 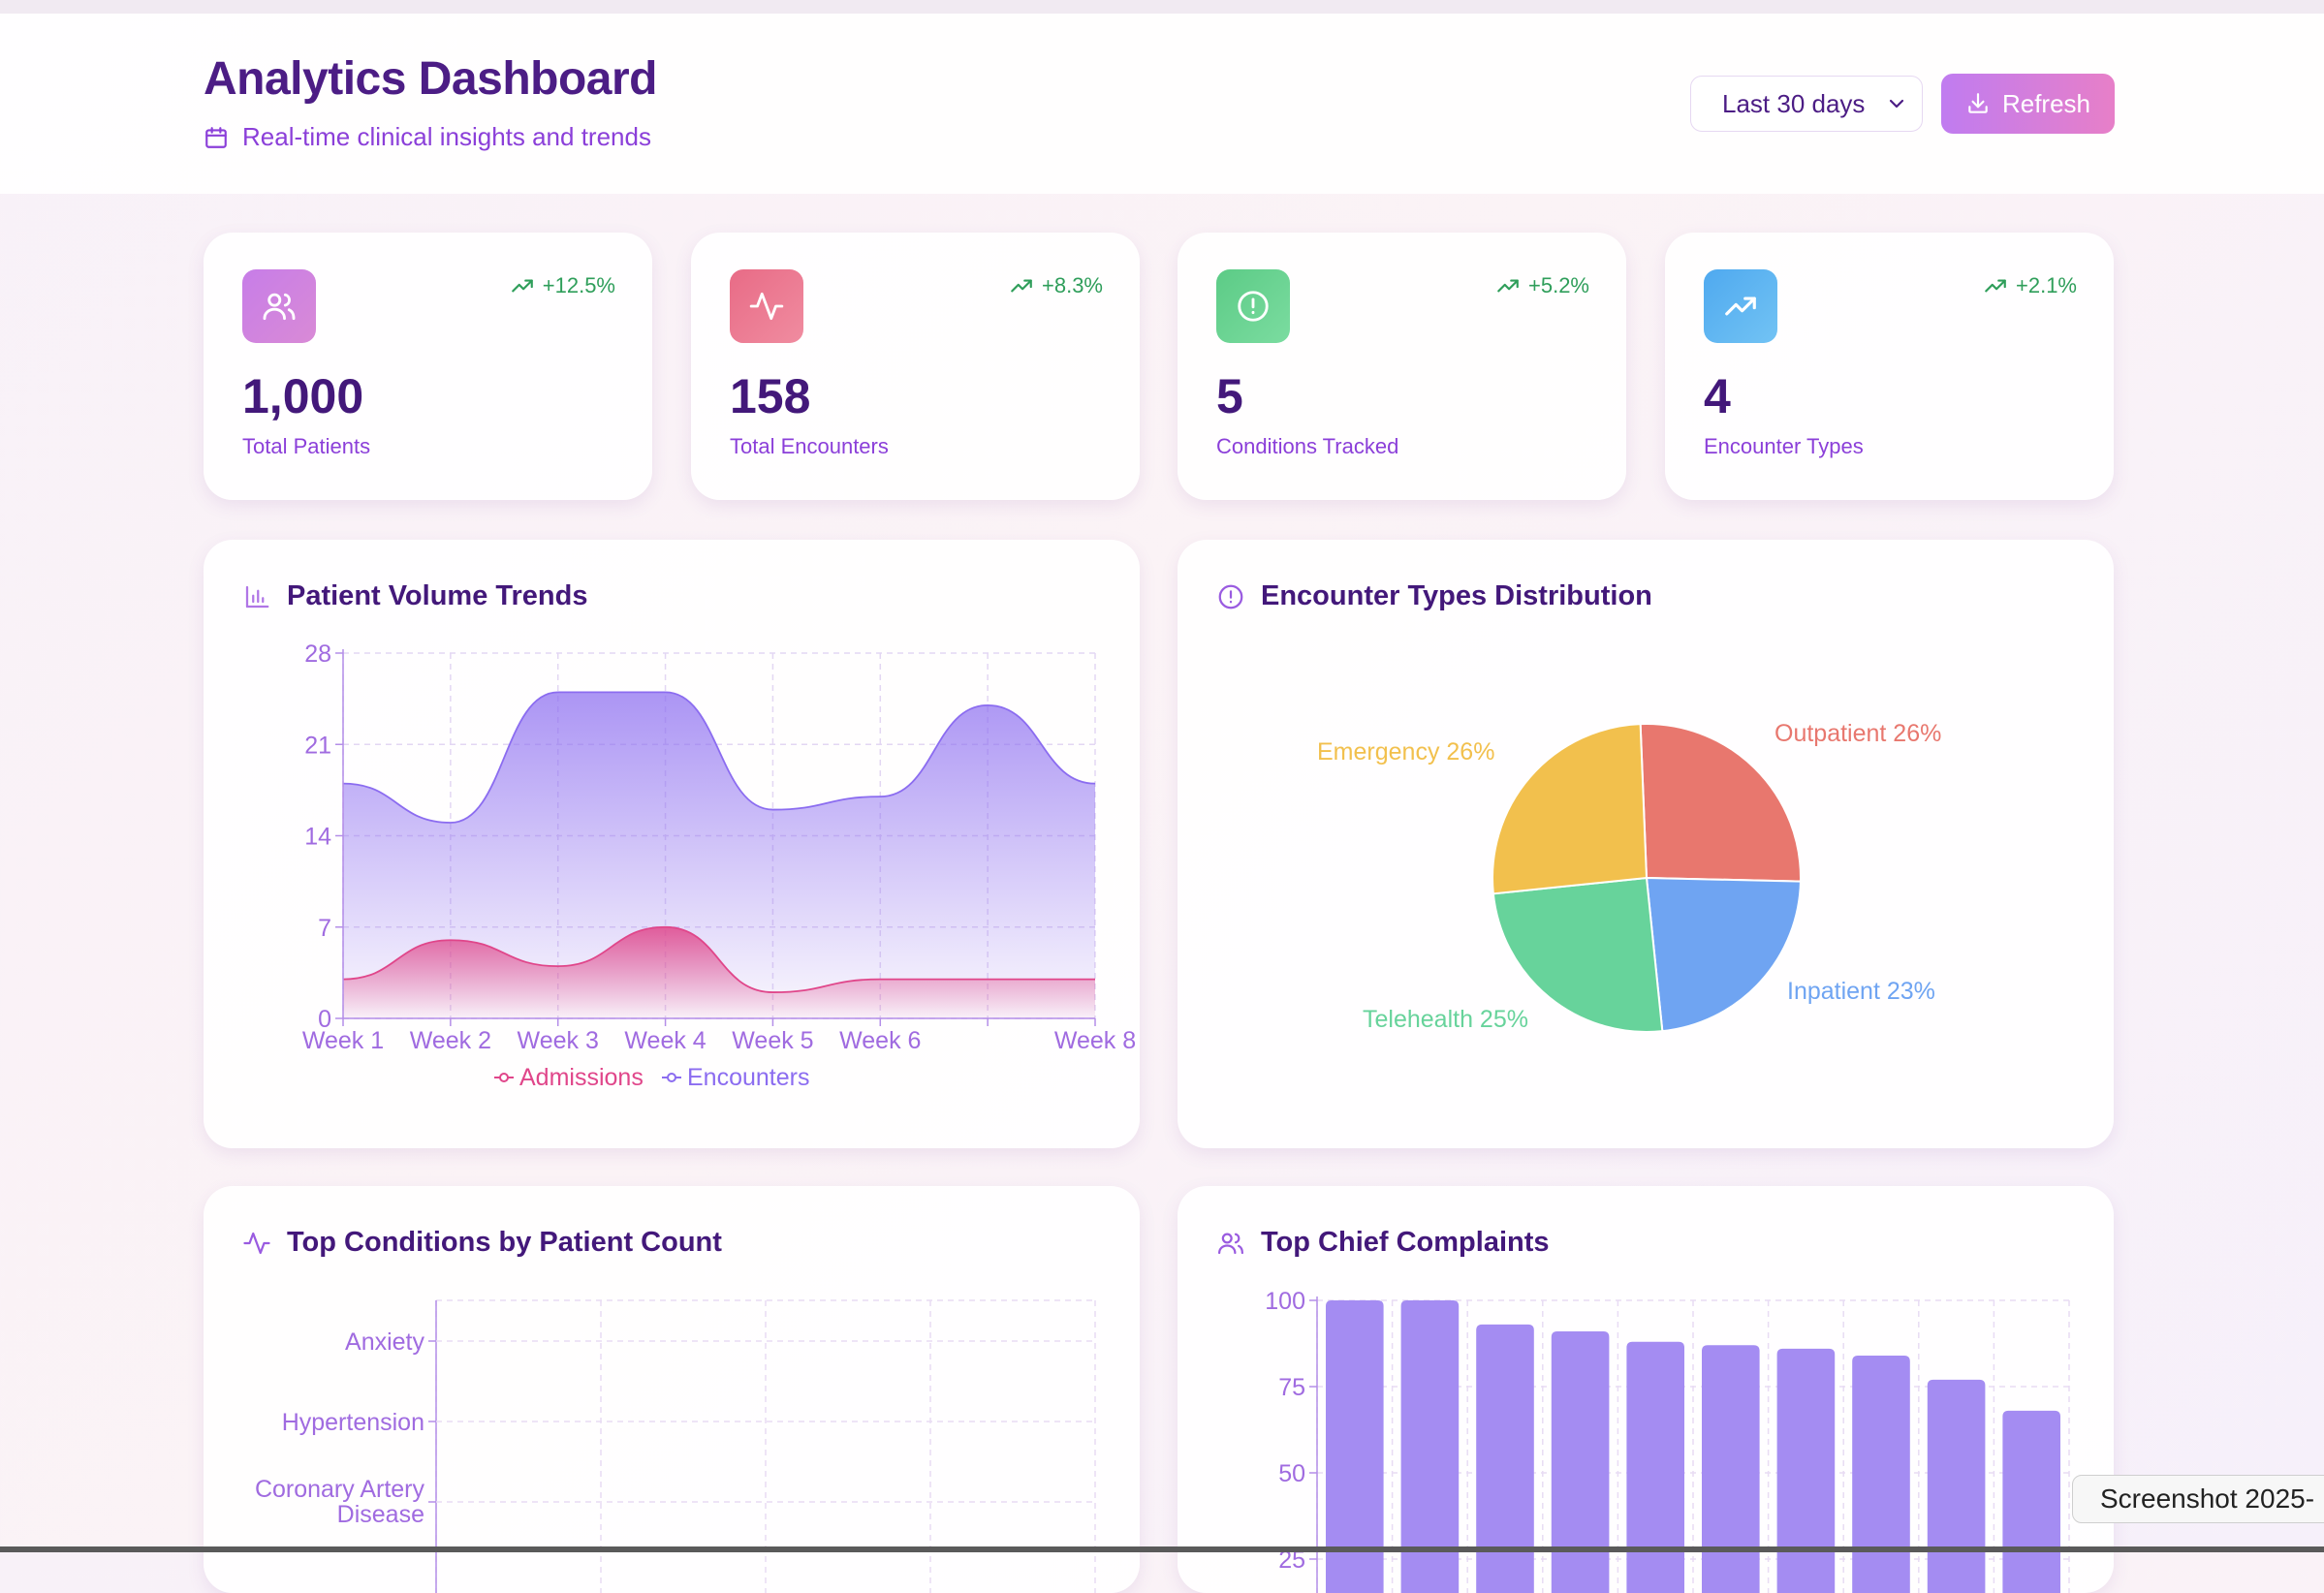 What do you see at coordinates (1784, 446) in the screenshot?
I see `stat-label: Encounter Types` at bounding box center [1784, 446].